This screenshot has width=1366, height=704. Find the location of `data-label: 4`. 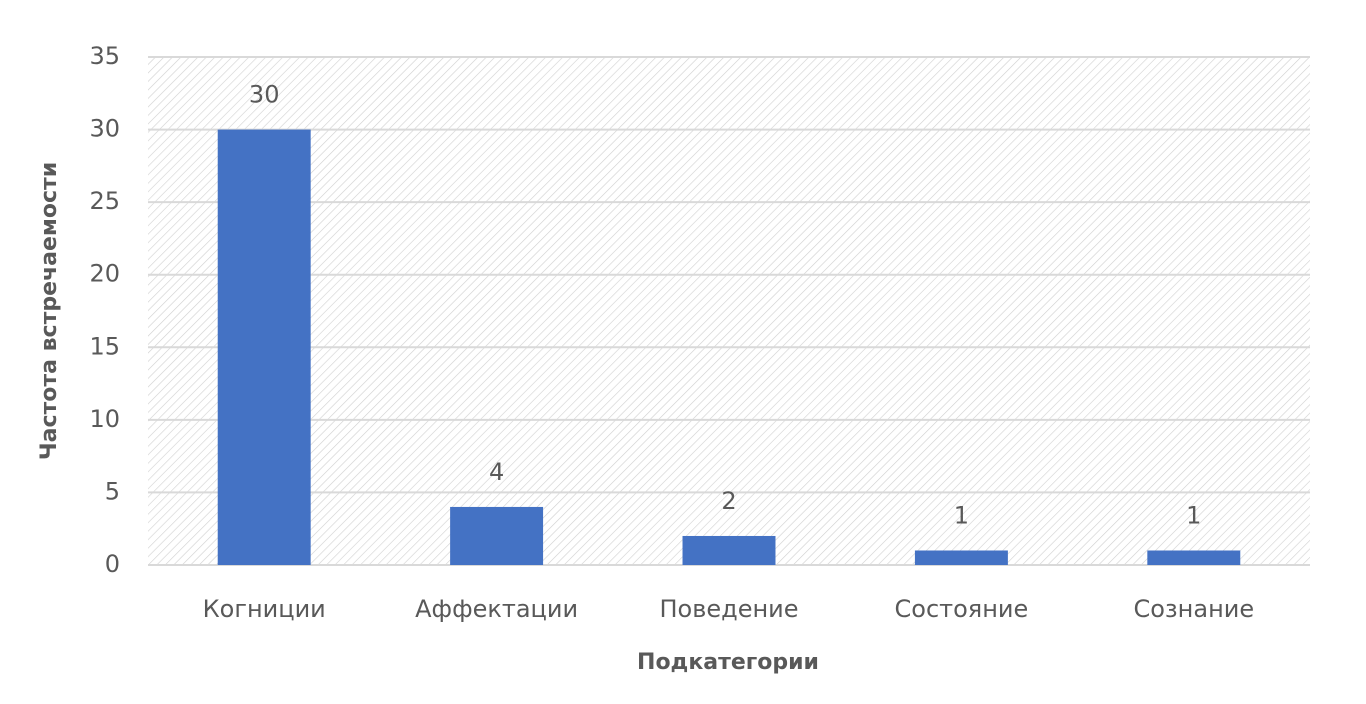

data-label: 4 is located at coordinates (496, 472).